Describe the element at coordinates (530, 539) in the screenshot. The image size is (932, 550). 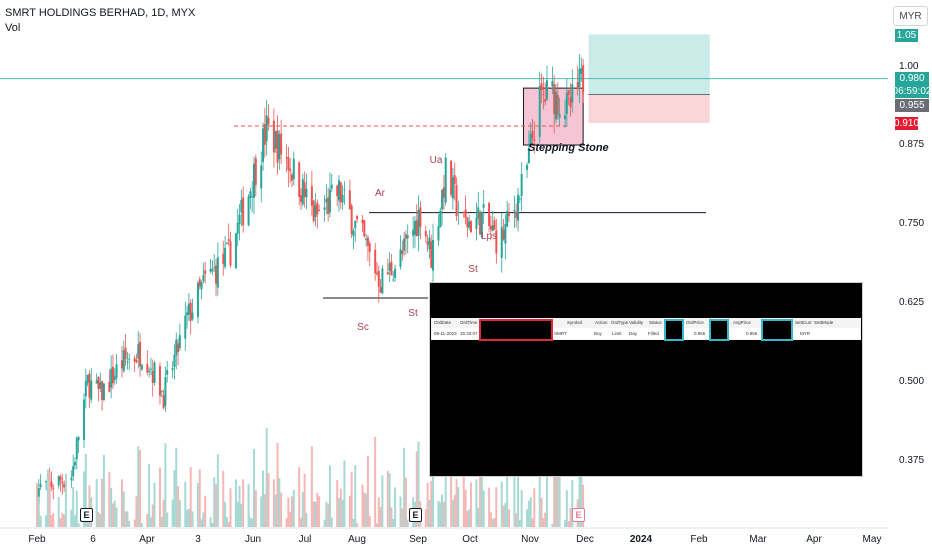
I see `time-tick: Nov` at that location.